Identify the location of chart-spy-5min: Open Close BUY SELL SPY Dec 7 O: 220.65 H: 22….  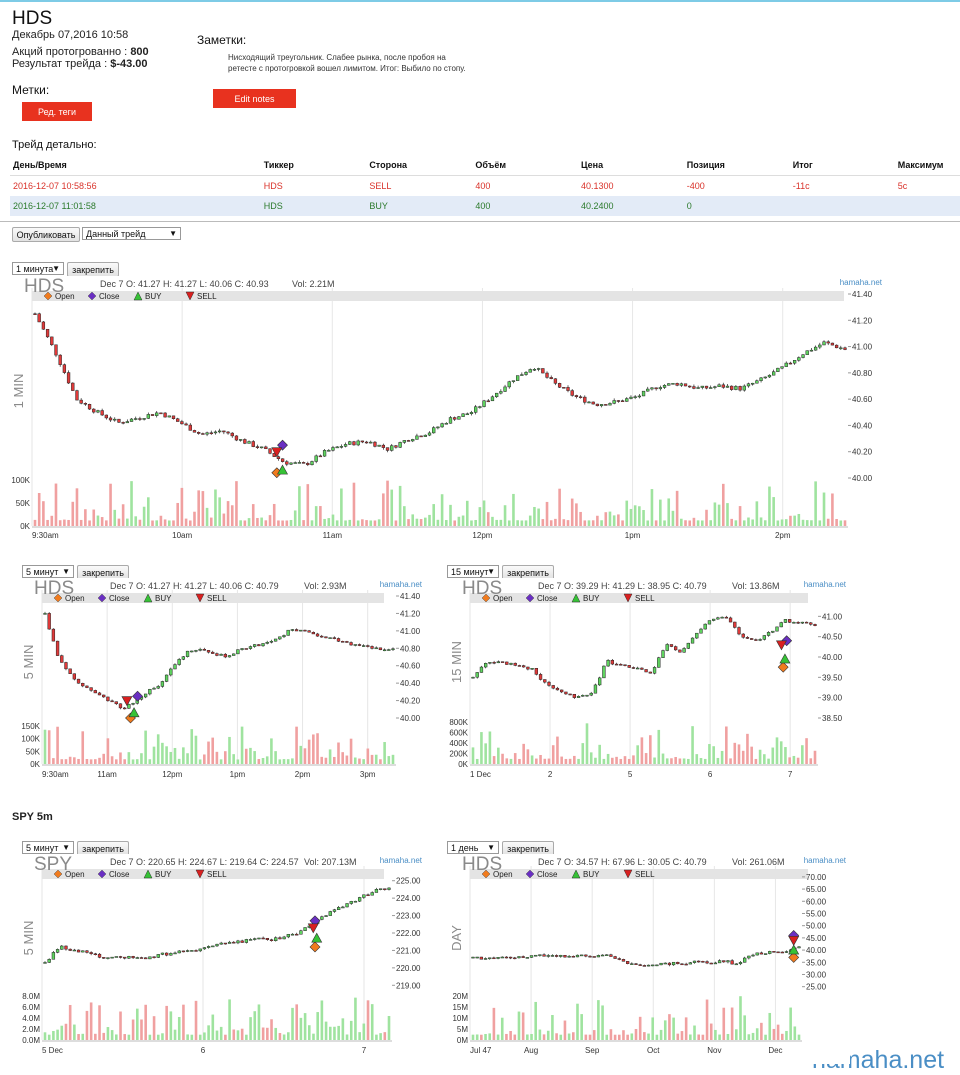
(223, 959).